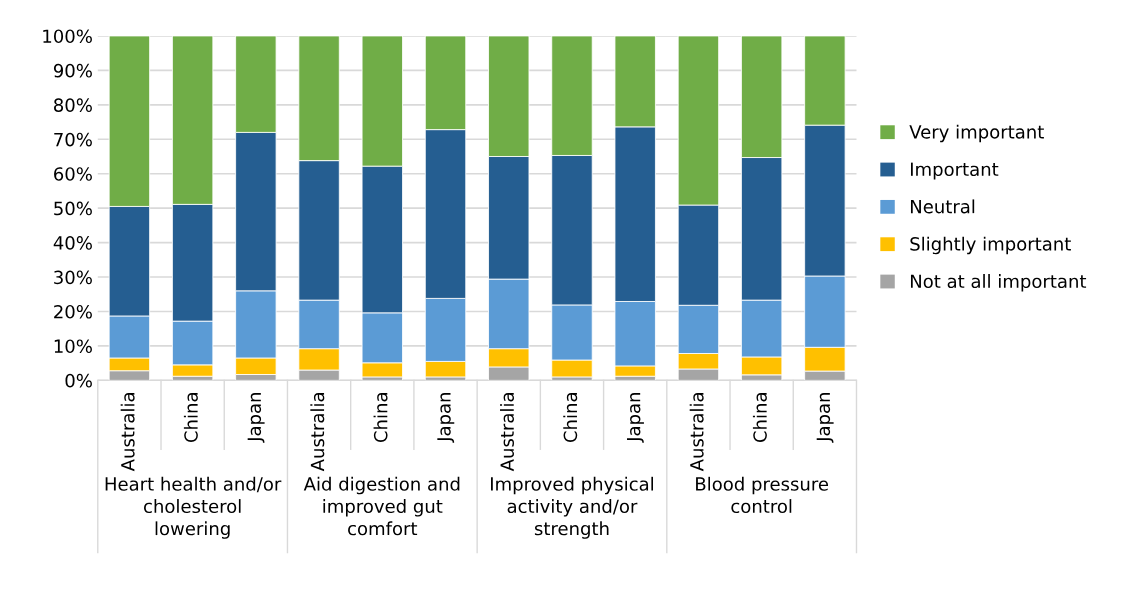 This screenshot has height=599, width=1124. What do you see at coordinates (73, 208) in the screenshot?
I see `y-tick-label: 50%` at bounding box center [73, 208].